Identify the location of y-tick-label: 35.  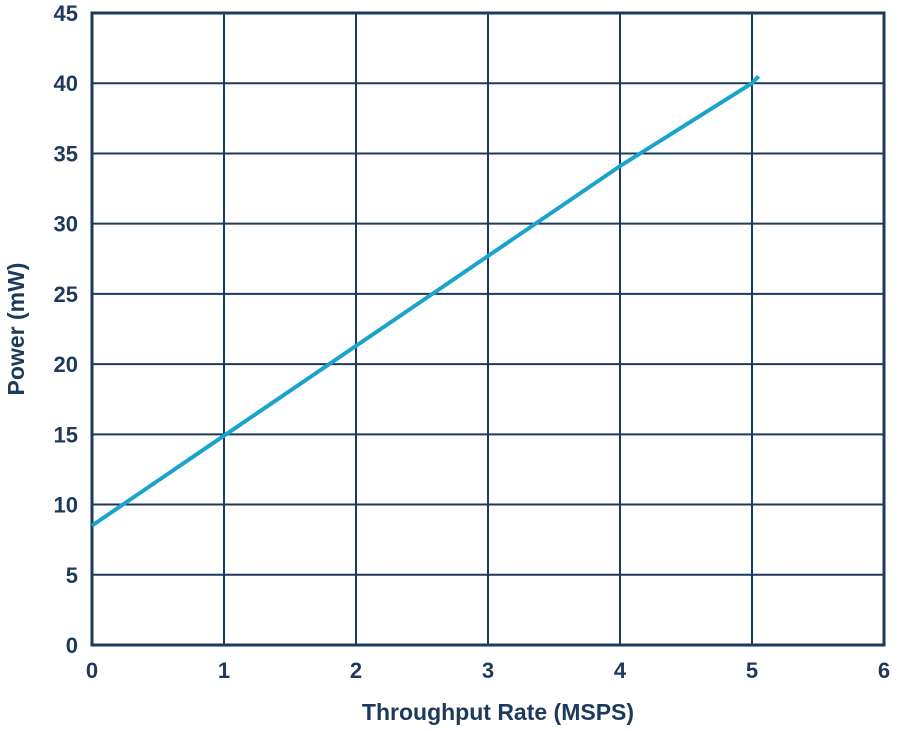
(66, 153).